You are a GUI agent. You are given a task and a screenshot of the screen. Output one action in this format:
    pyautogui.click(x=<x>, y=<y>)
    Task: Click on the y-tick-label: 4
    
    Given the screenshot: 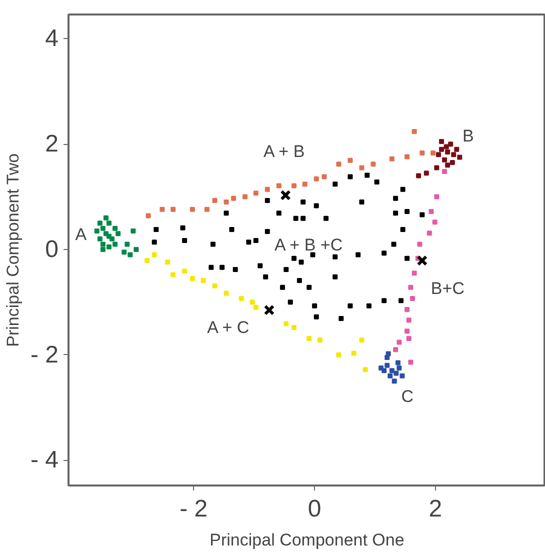 What is the action you would take?
    pyautogui.click(x=52, y=38)
    